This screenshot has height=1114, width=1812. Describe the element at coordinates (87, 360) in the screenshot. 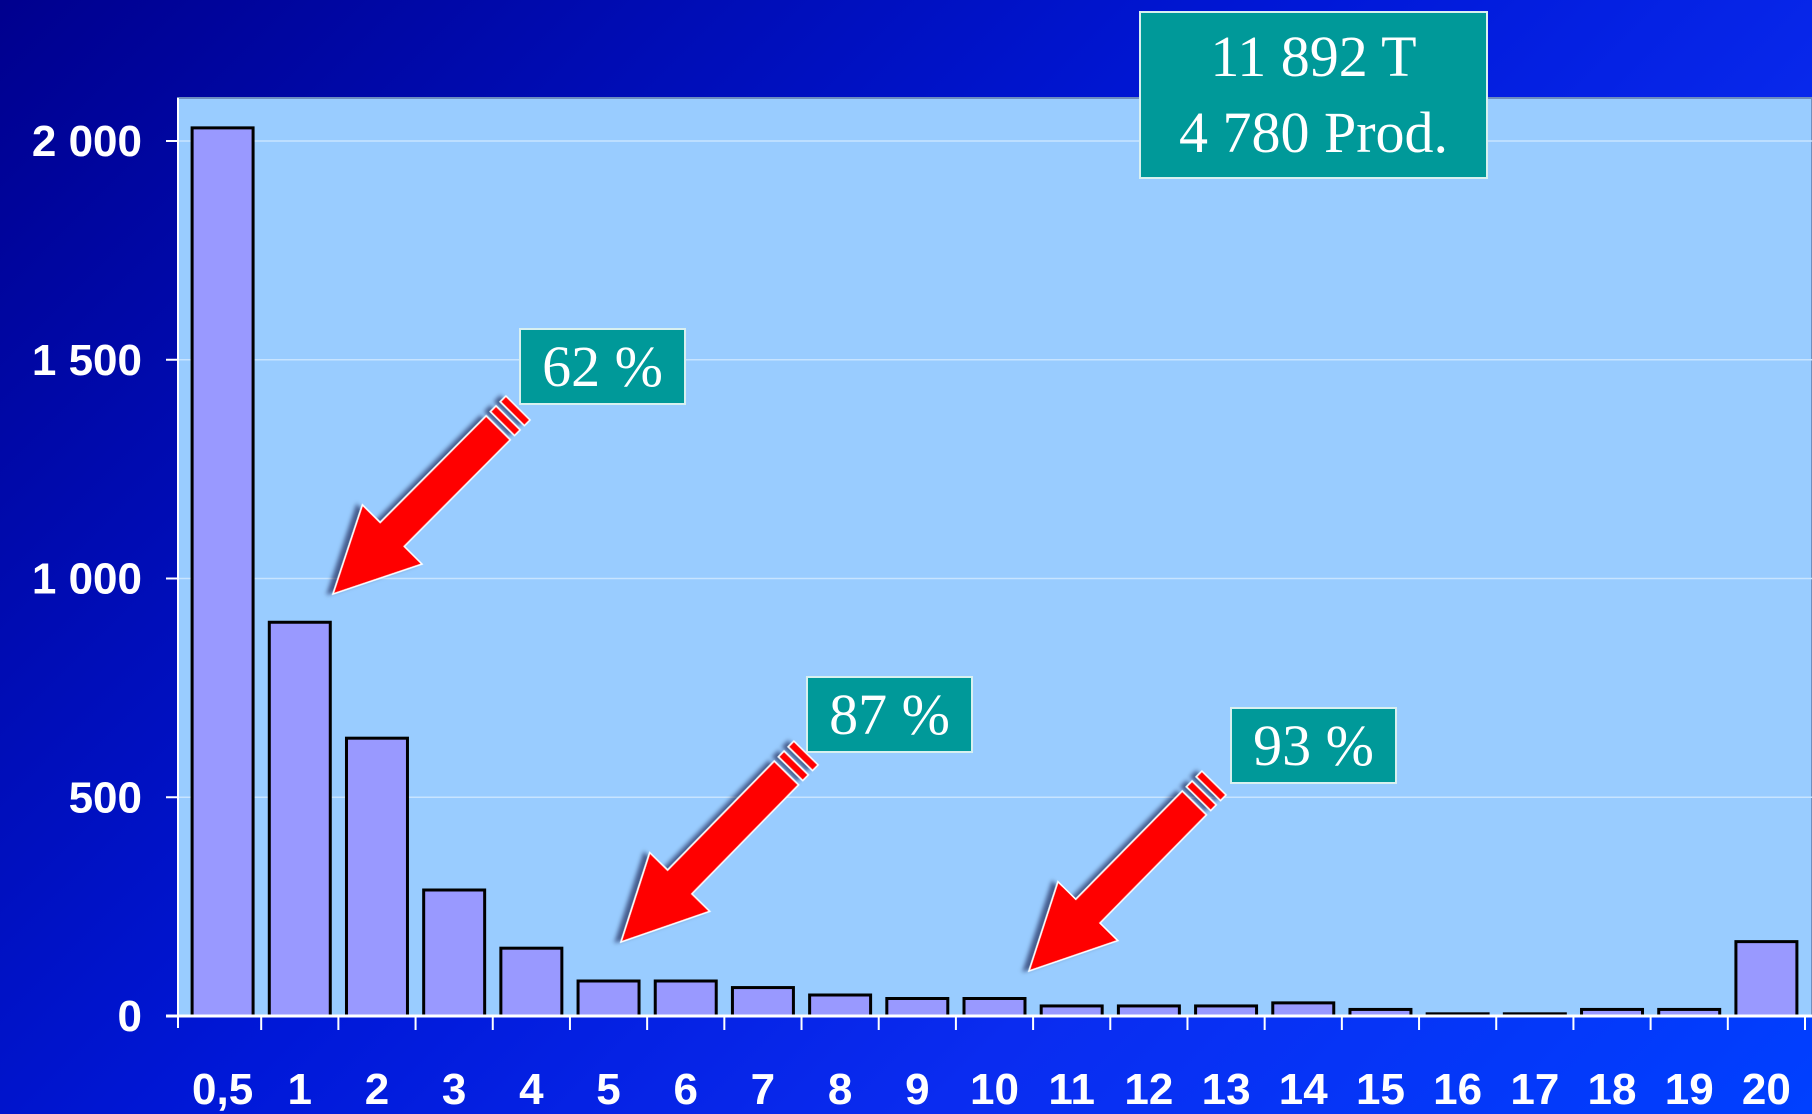

I see `y-tick-label: 1 500` at that location.